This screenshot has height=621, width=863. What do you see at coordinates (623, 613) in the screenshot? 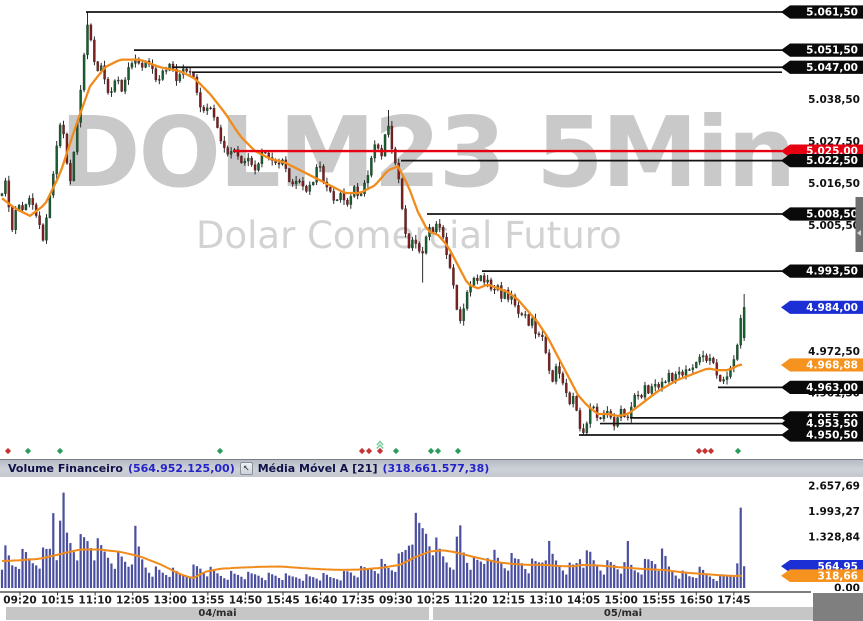
I see `date-bar-day2: 05/mai` at bounding box center [623, 613].